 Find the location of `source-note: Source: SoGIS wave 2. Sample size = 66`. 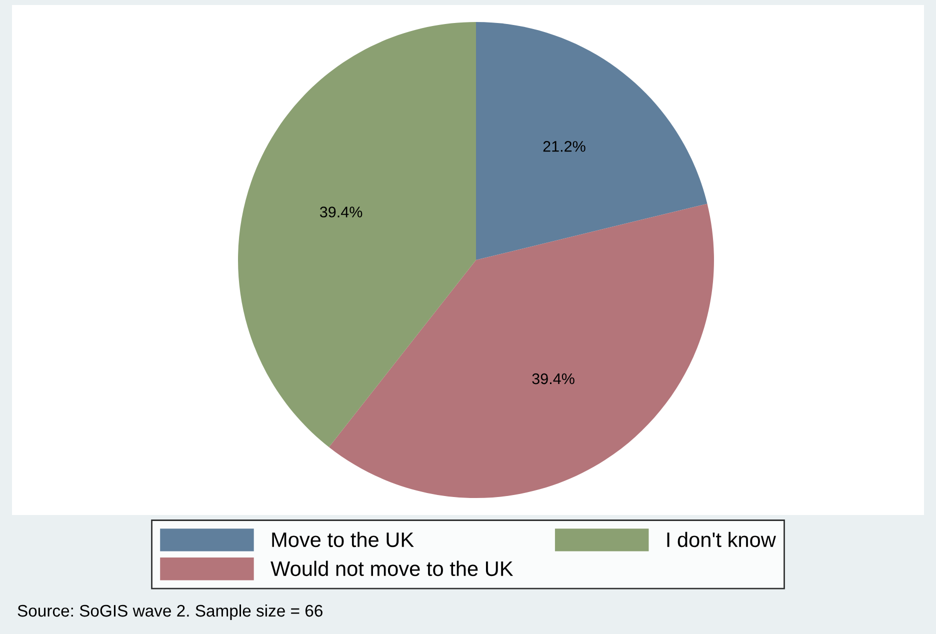

source-note: Source: SoGIS wave 2. Sample size = 66 is located at coordinates (170, 612).